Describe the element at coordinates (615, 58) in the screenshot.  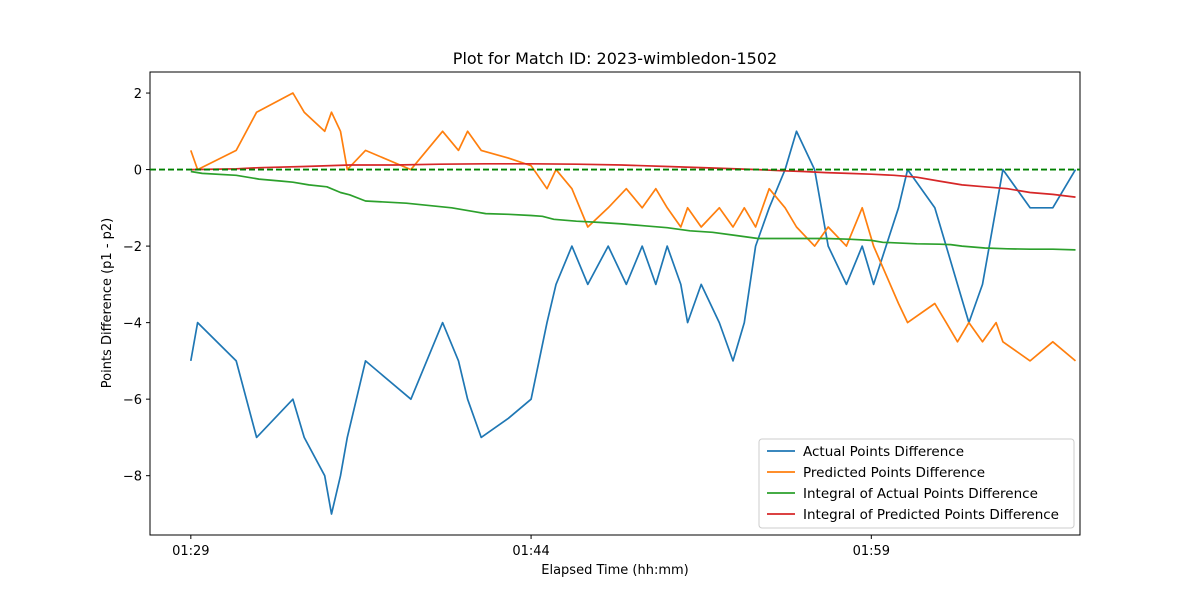
I see `chart-title: Plot for Match ID: 2023-wimbledon-1502` at that location.